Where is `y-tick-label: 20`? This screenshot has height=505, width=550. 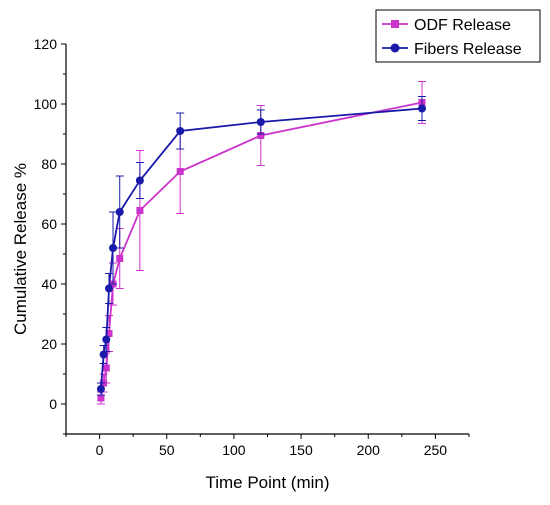 y-tick-label: 20 is located at coordinates (49, 344).